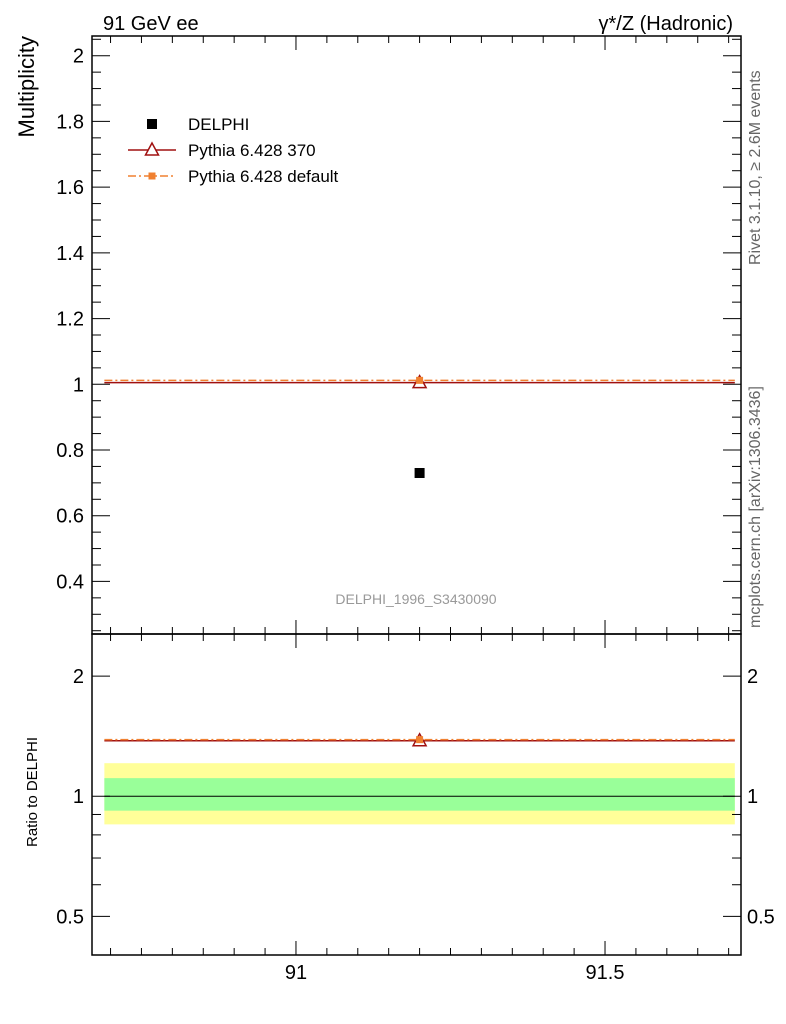  What do you see at coordinates (666, 24) in the screenshot?
I see `header-right: γ*/Z (Hadronic)` at bounding box center [666, 24].